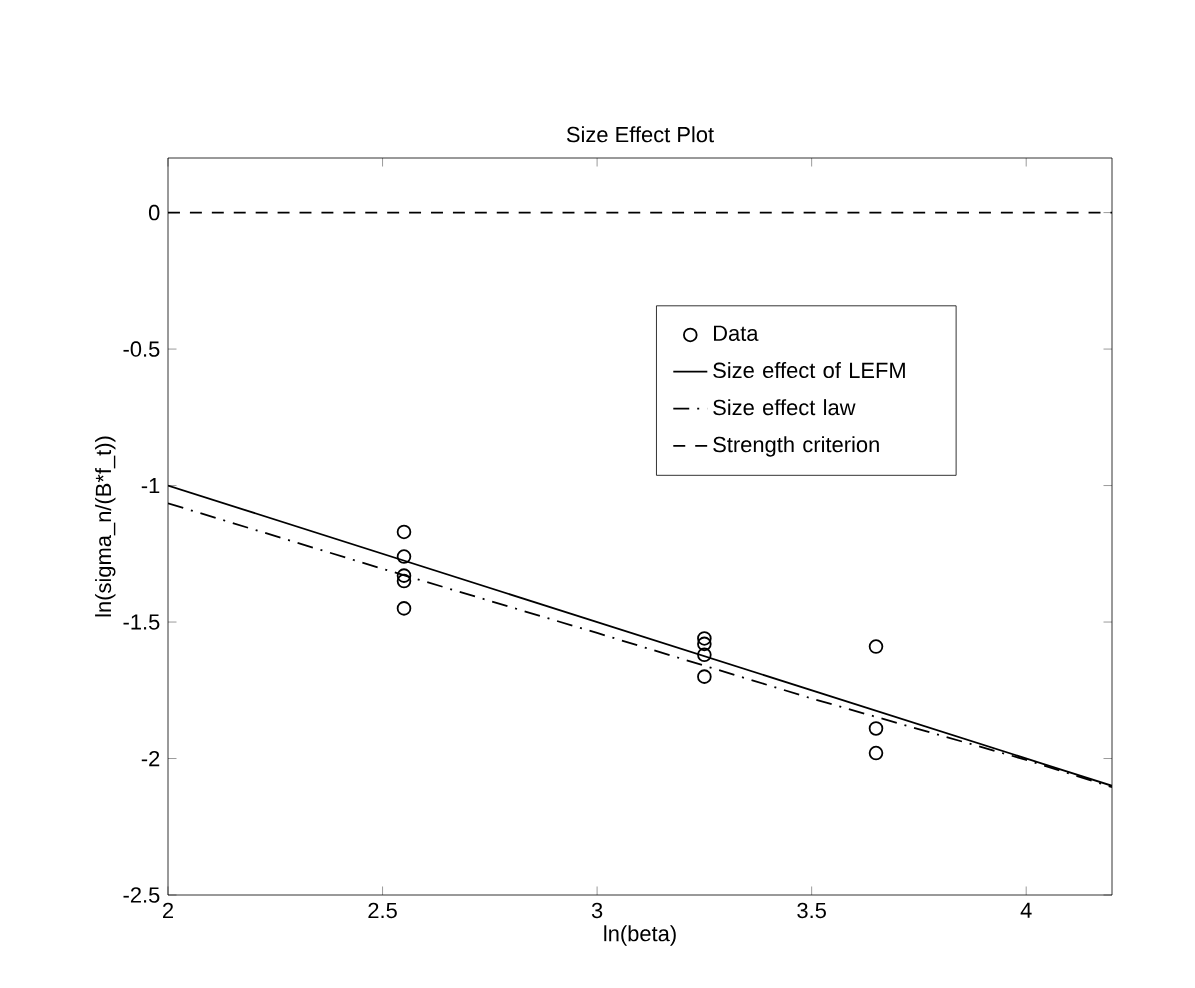 The image size is (1195, 988). I want to click on x-tick-label: 2, so click(168, 910).